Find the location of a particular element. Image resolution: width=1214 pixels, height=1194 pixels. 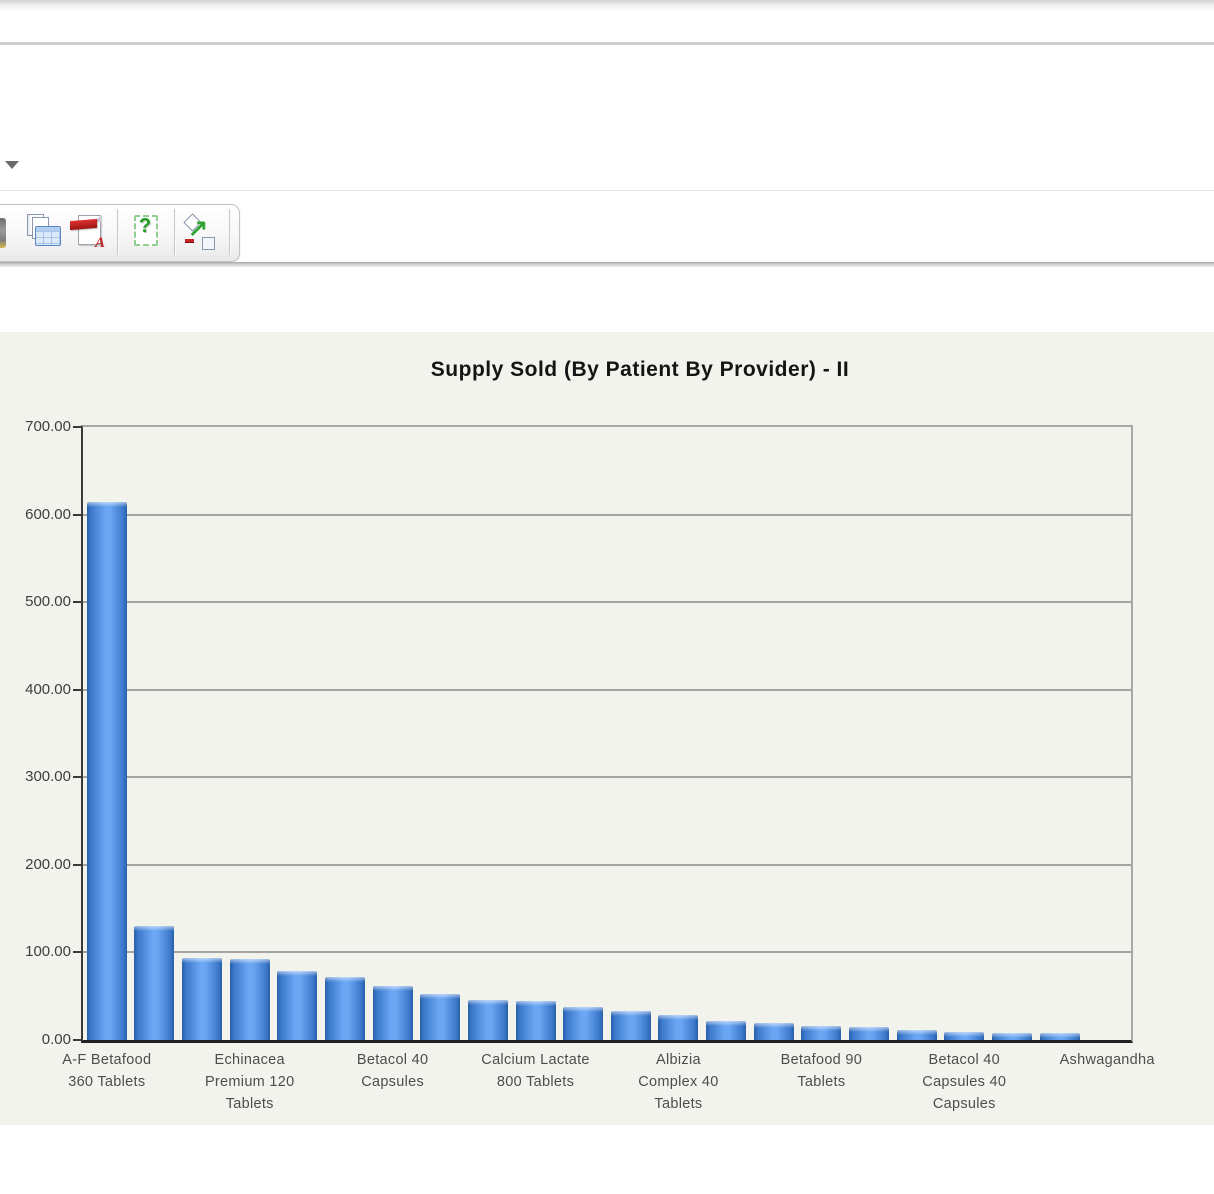

y-tick-label: 500.00 is located at coordinates (48, 602).